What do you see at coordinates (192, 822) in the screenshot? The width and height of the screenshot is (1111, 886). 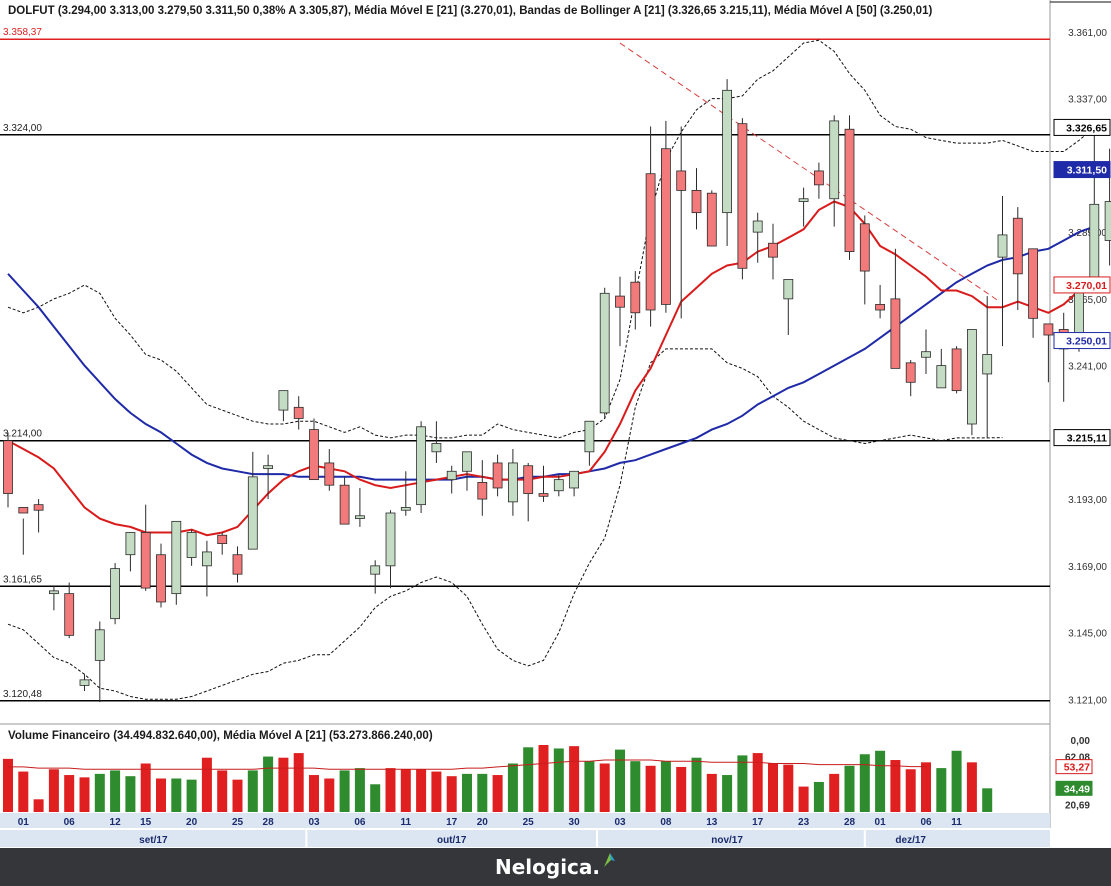 I see `x-axis-day-label: 20` at bounding box center [192, 822].